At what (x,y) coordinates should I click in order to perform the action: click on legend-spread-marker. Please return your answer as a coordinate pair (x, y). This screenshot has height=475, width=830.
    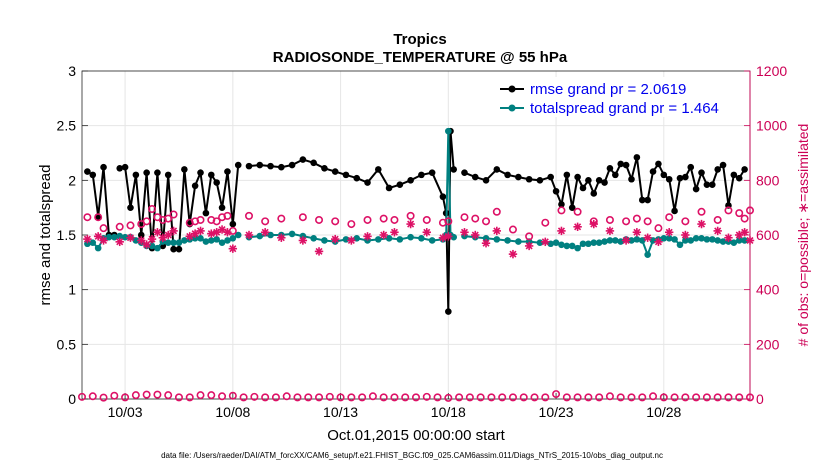
    Looking at the image, I should click on (512, 108).